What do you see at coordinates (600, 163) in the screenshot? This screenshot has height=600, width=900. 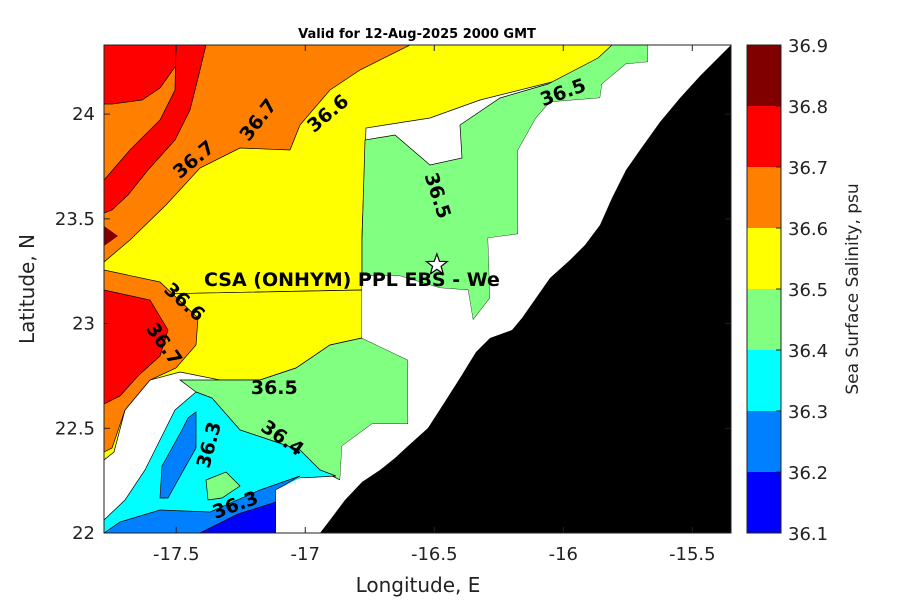 I see `coastal-lagoon` at bounding box center [600, 163].